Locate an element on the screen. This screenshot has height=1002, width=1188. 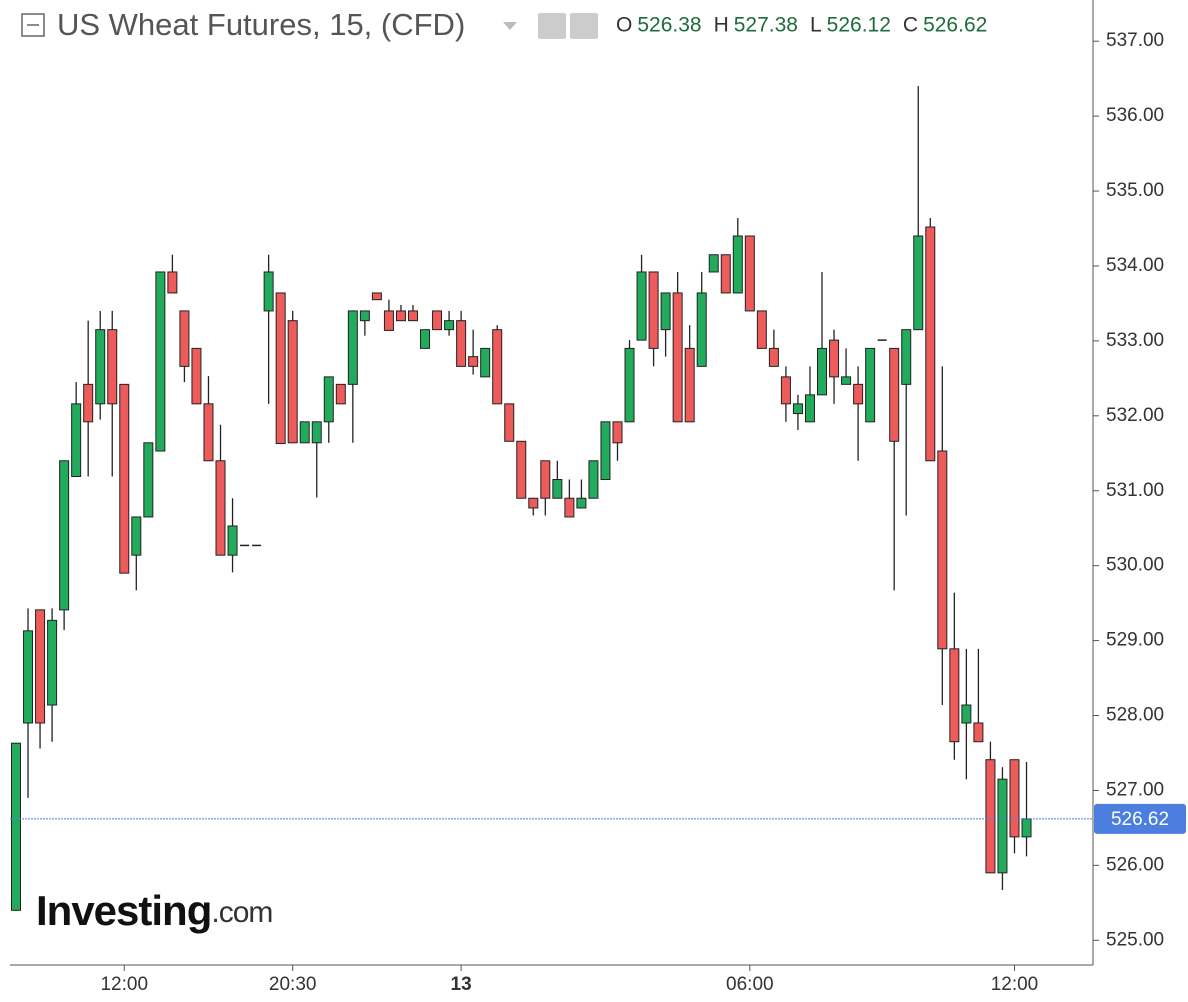
y-tick-label: 529.00 is located at coordinates (1135, 640).